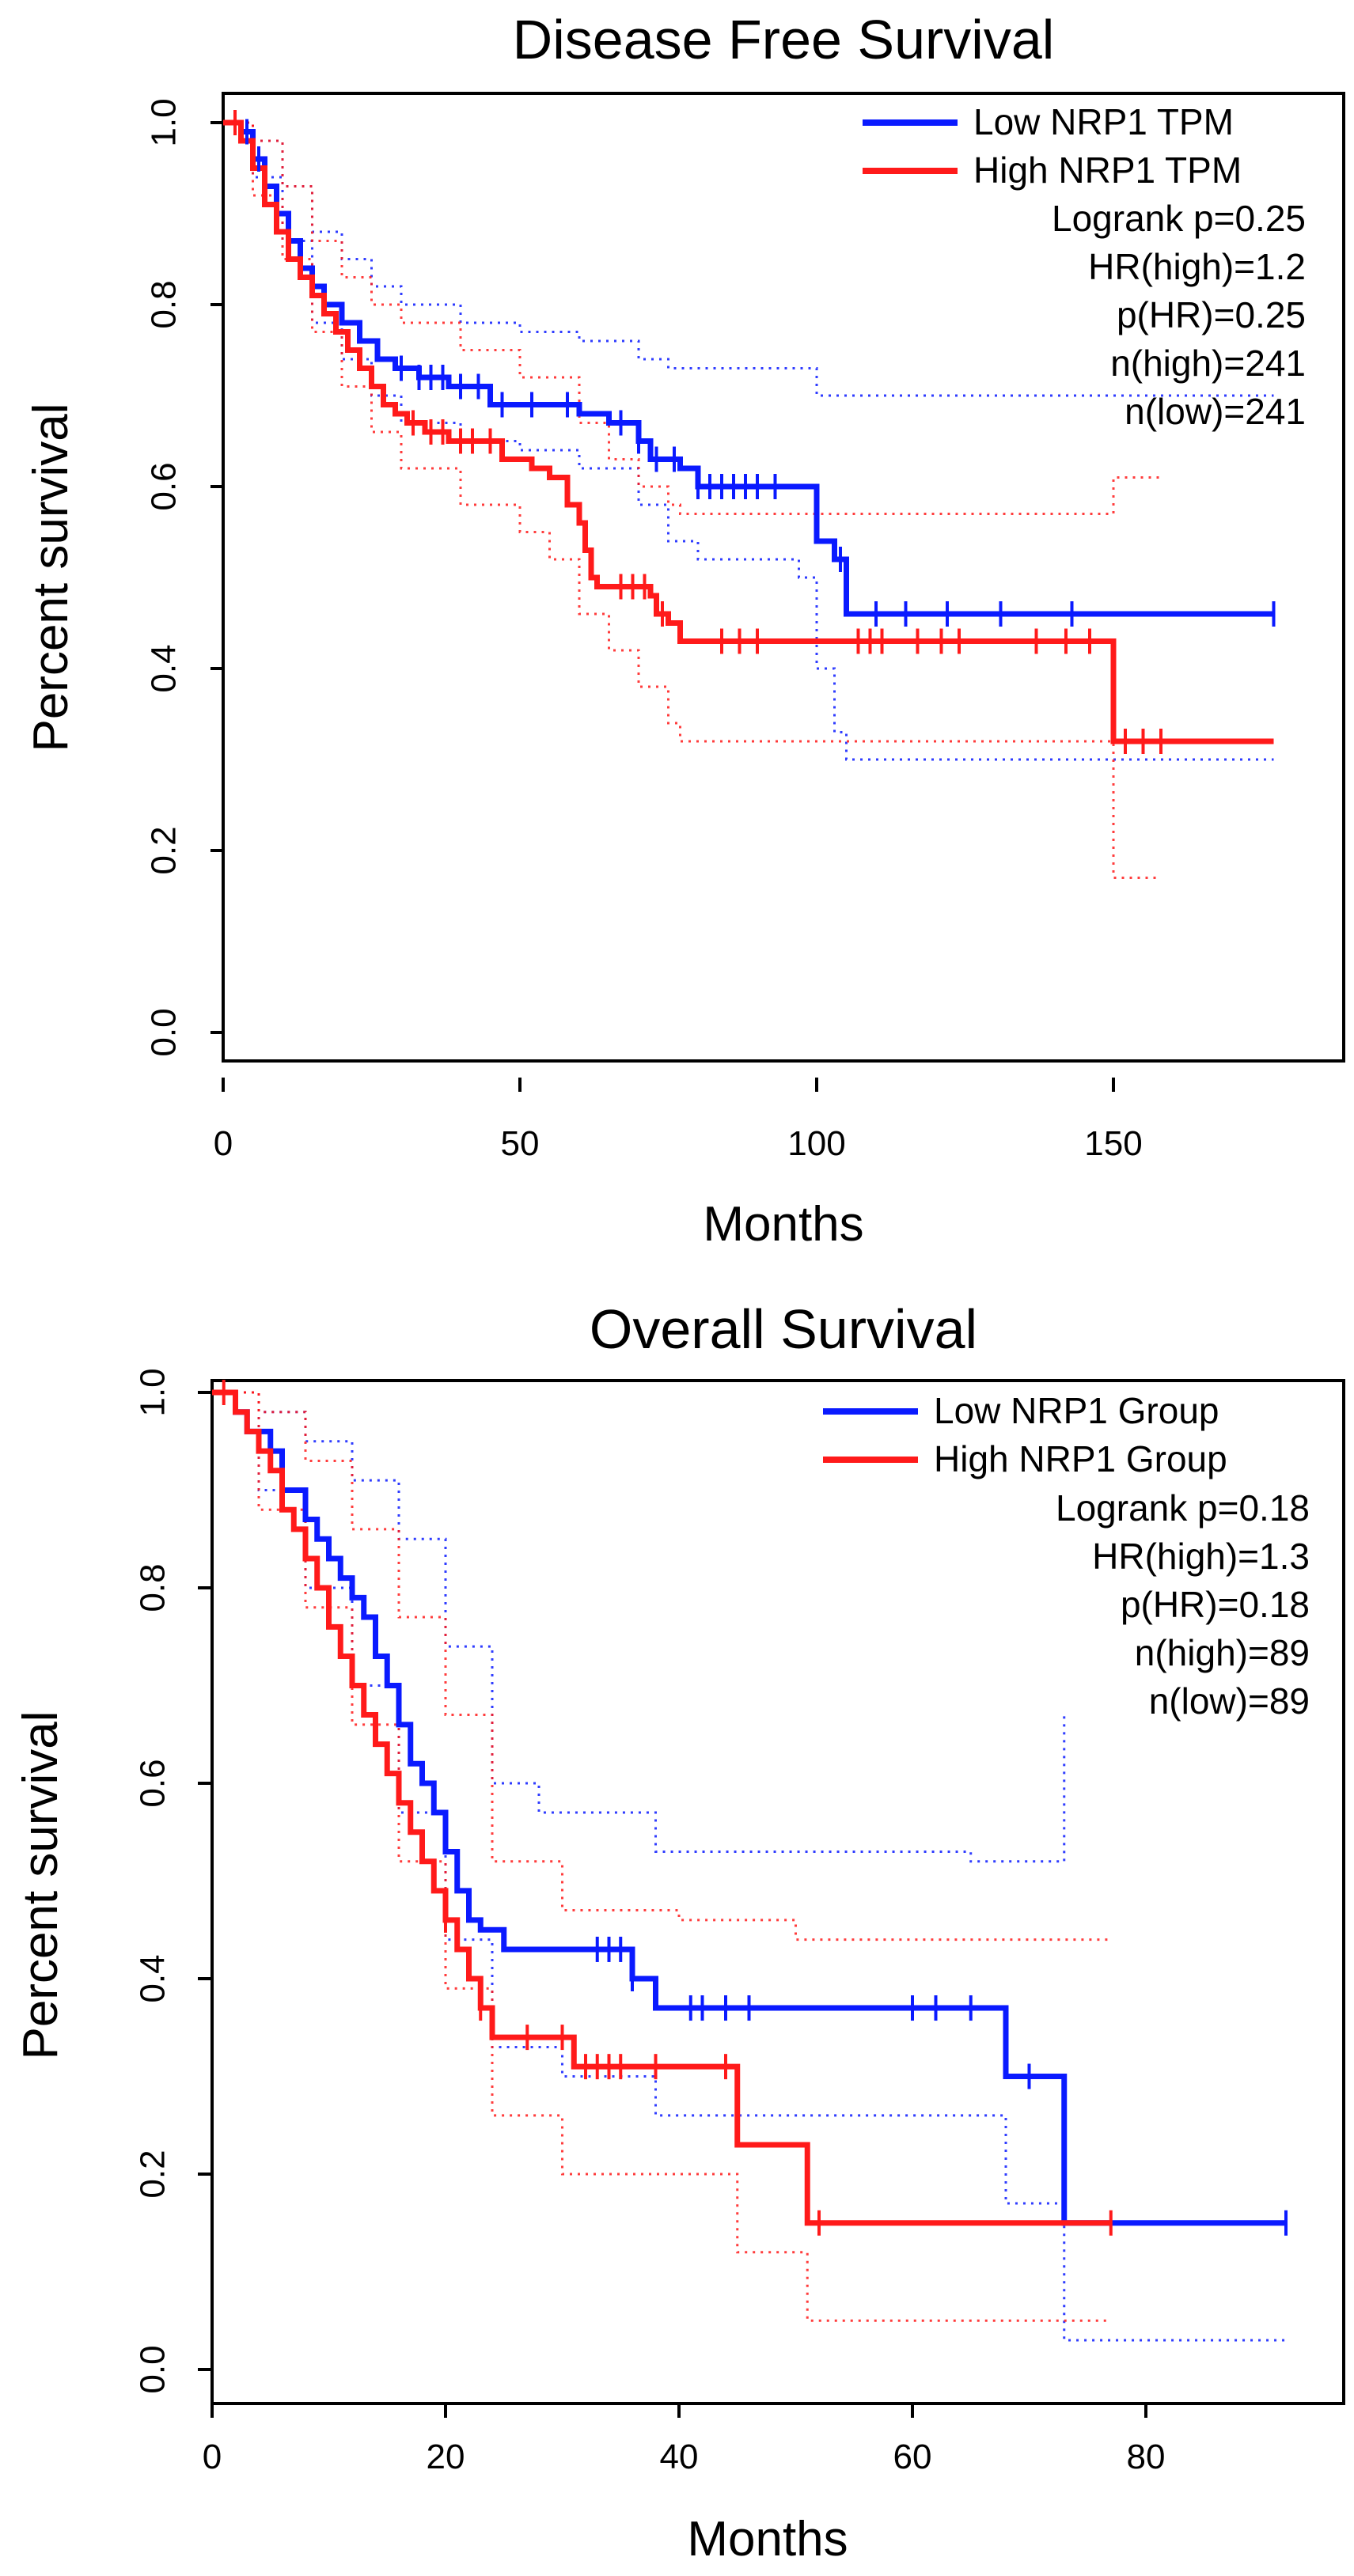 This screenshot has width=1354, height=2576. Describe the element at coordinates (1211, 314) in the screenshot. I see `stat-p-hr: p(HR)=0.25` at that location.